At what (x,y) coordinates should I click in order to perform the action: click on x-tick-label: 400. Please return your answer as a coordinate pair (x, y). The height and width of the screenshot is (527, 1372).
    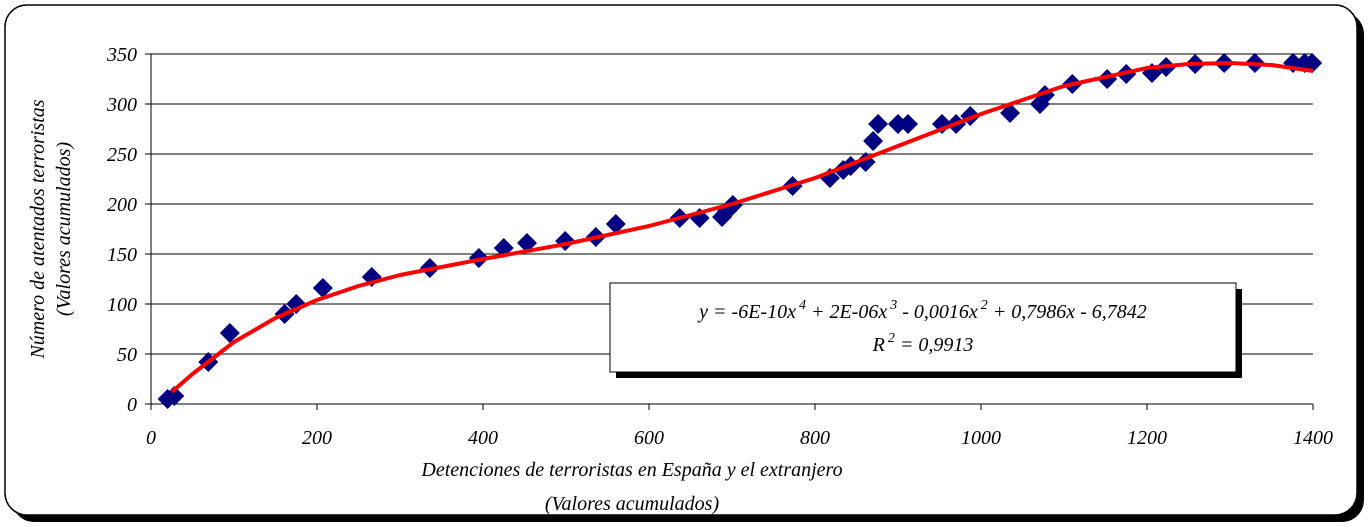
    Looking at the image, I should click on (483, 438).